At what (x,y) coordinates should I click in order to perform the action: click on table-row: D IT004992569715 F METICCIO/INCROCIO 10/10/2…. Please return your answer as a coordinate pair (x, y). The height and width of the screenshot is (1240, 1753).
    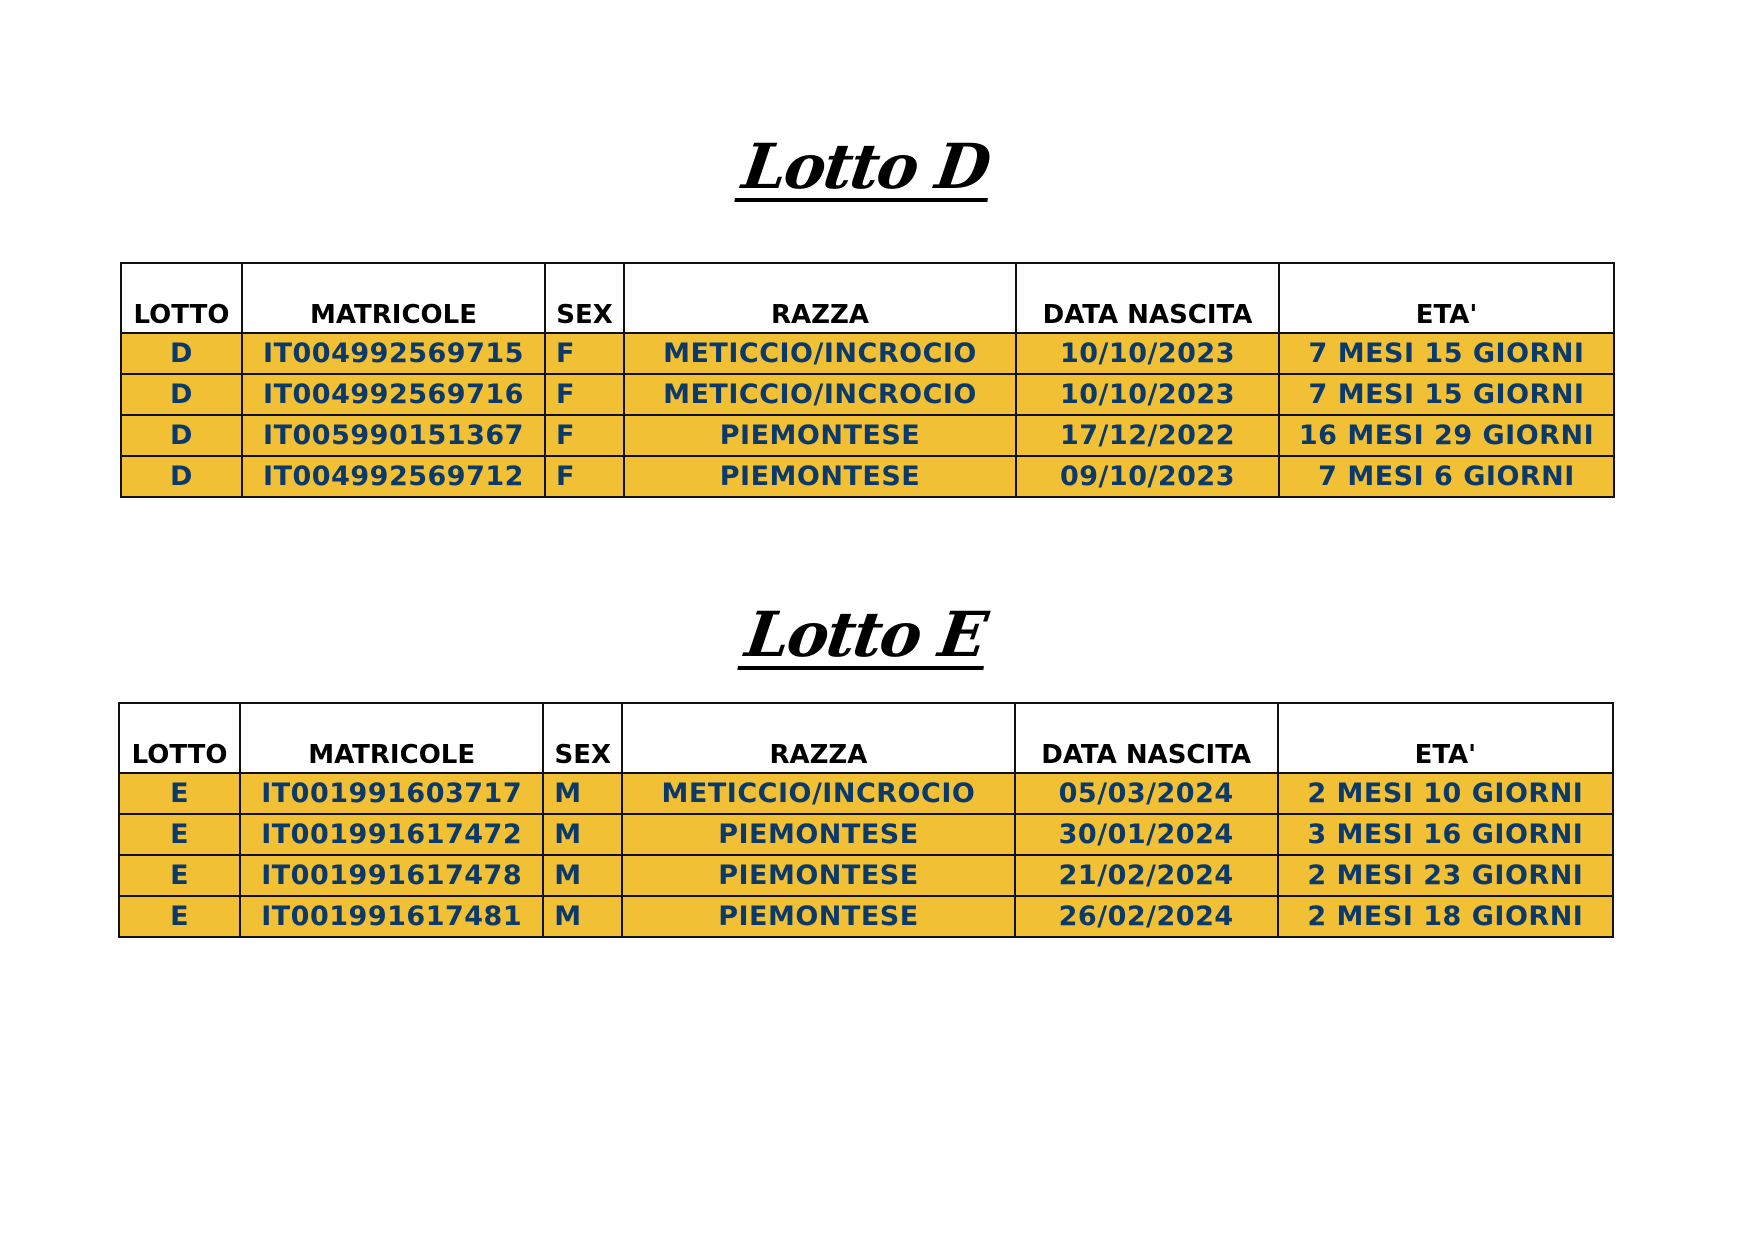
    Looking at the image, I should click on (867, 353).